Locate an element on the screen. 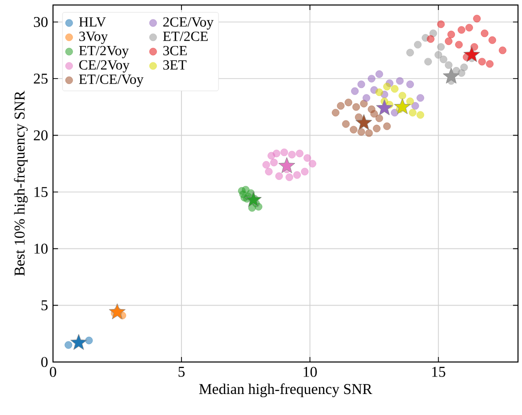 The height and width of the screenshot is (415, 522). x-tick-label: 5 is located at coordinates (181, 371).